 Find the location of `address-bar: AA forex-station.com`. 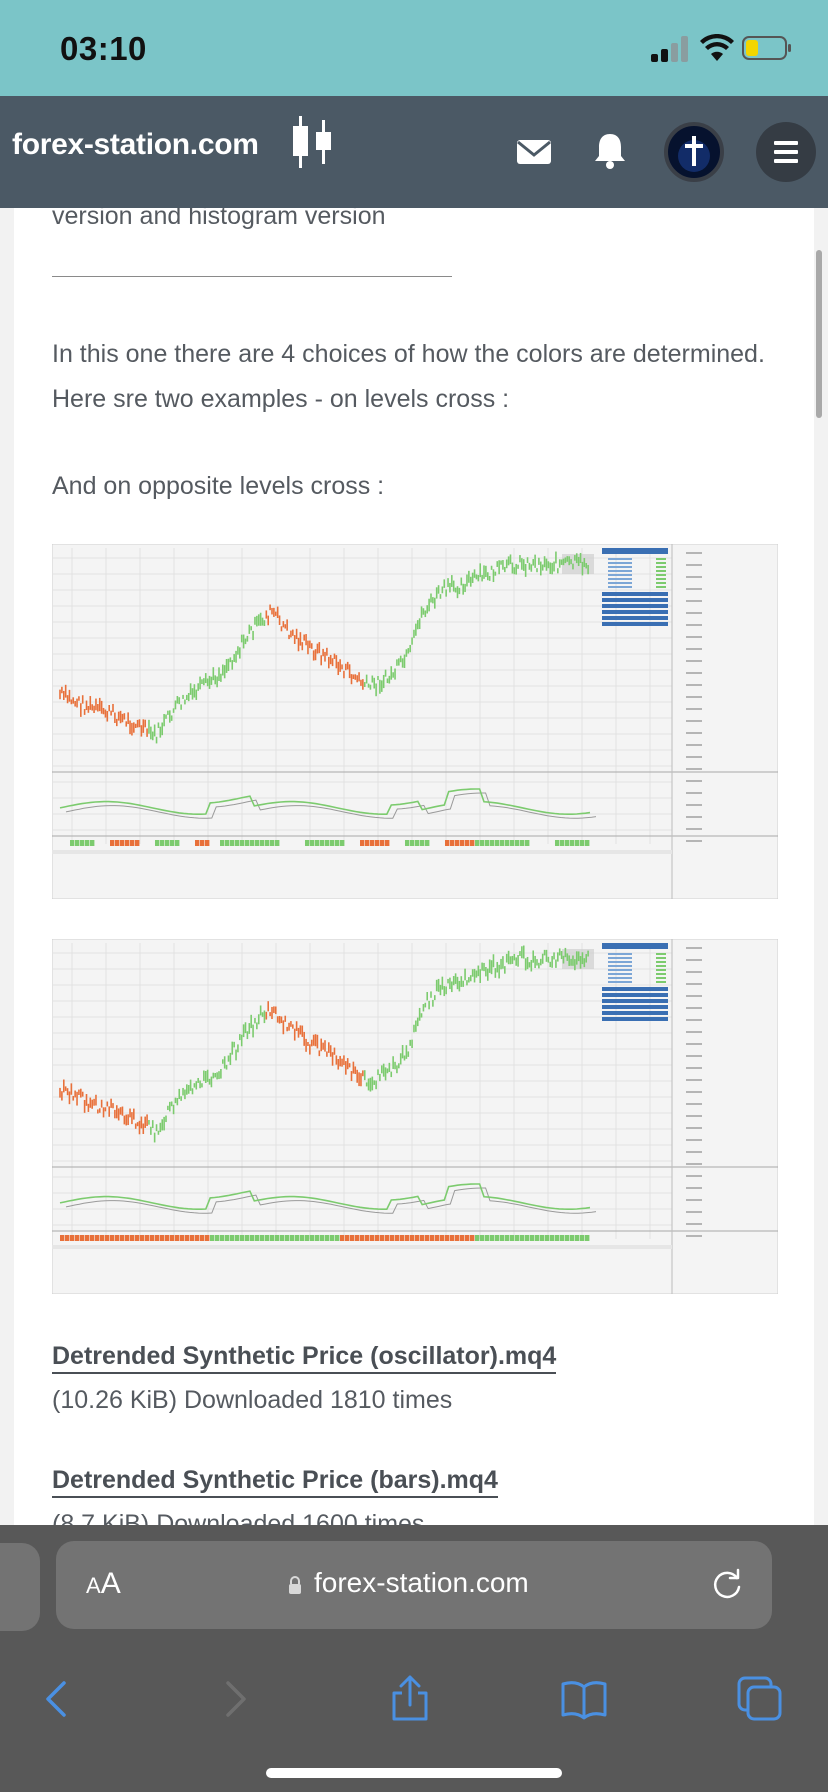

address-bar: AA forex-station.com is located at coordinates (414, 1585).